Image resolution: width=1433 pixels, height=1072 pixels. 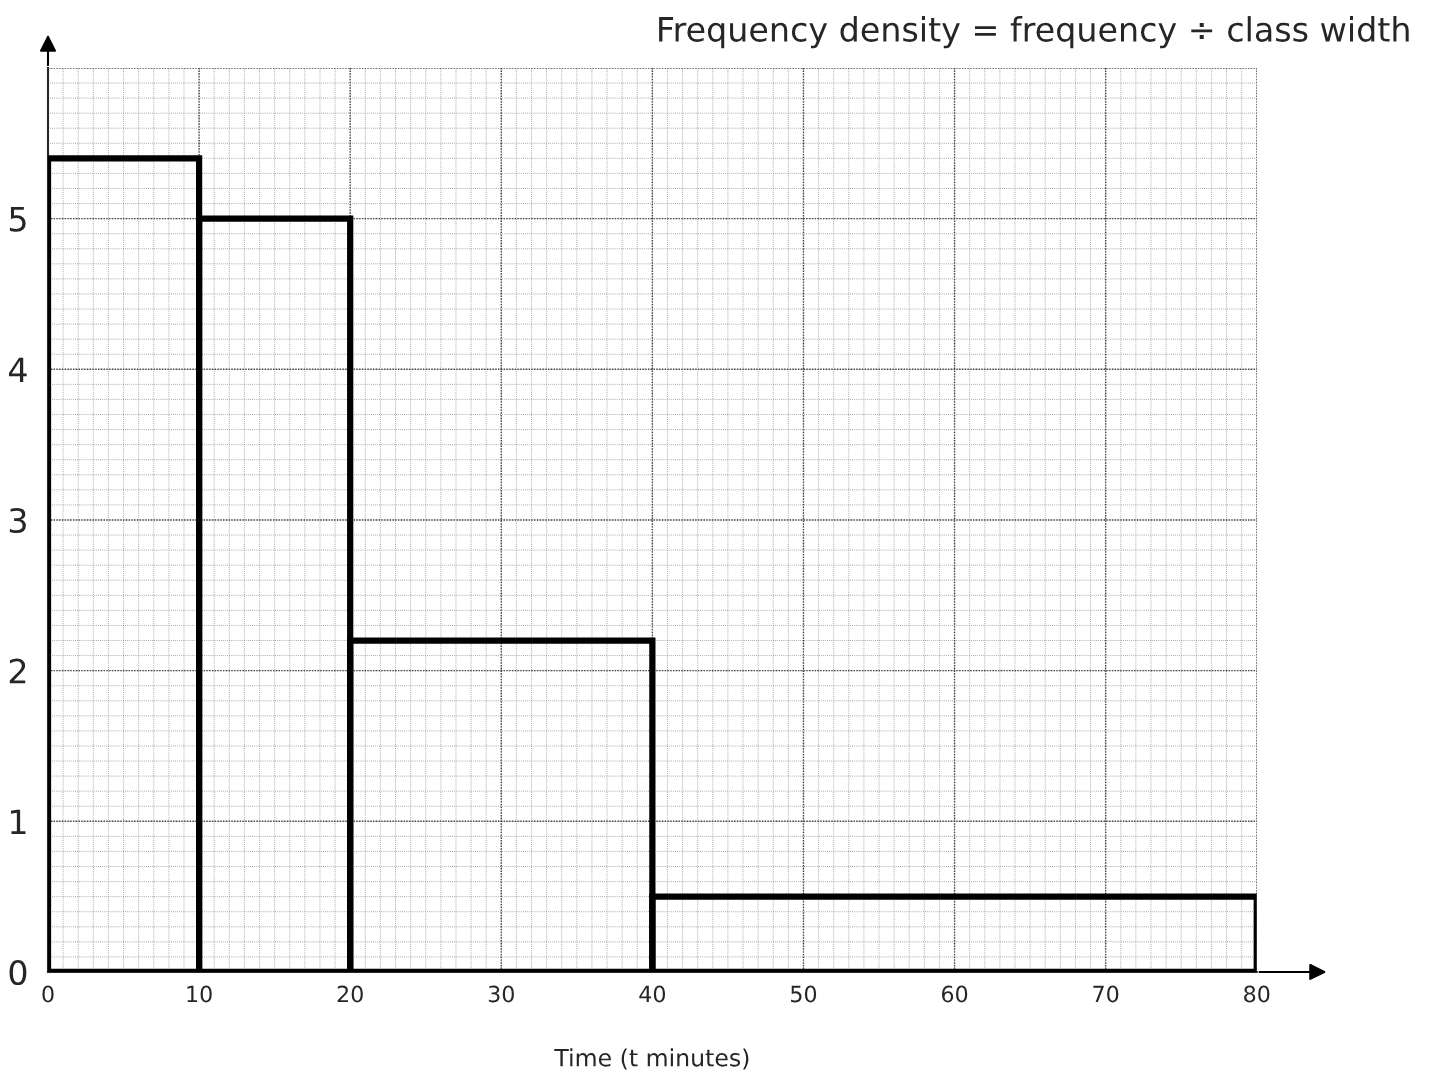 What do you see at coordinates (1257, 994) in the screenshot?
I see `x-tick-label: 80` at bounding box center [1257, 994].